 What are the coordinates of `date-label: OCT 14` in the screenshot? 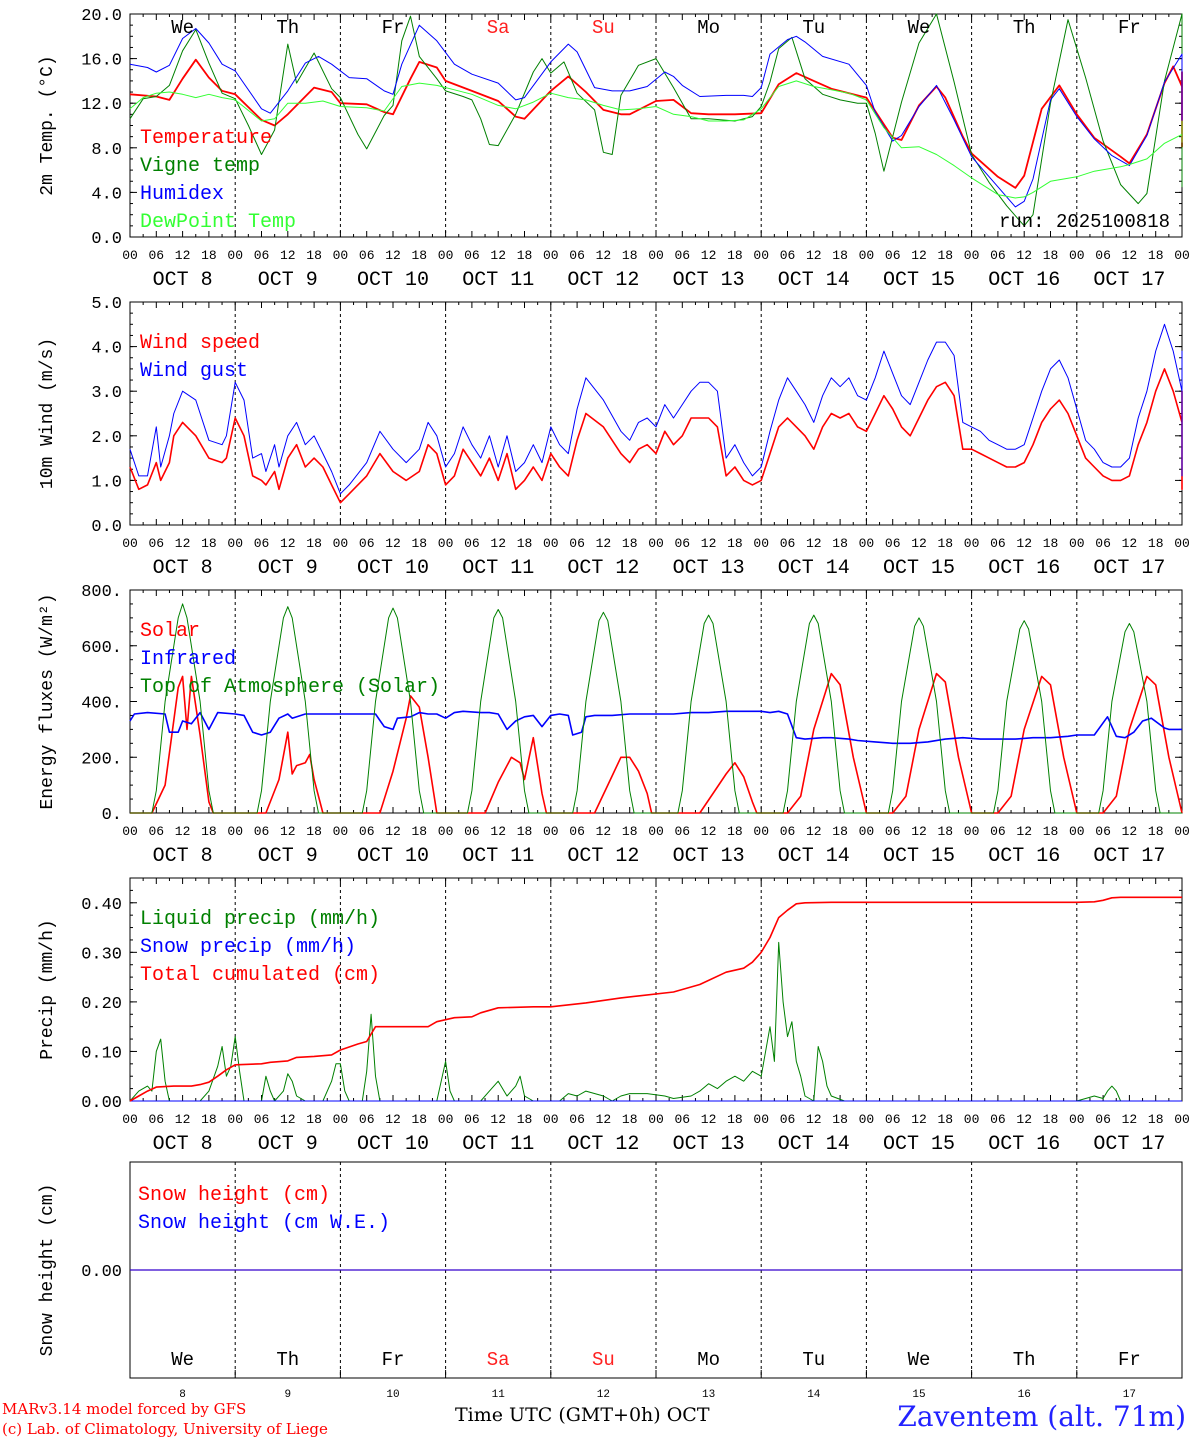 It's located at (814, 568).